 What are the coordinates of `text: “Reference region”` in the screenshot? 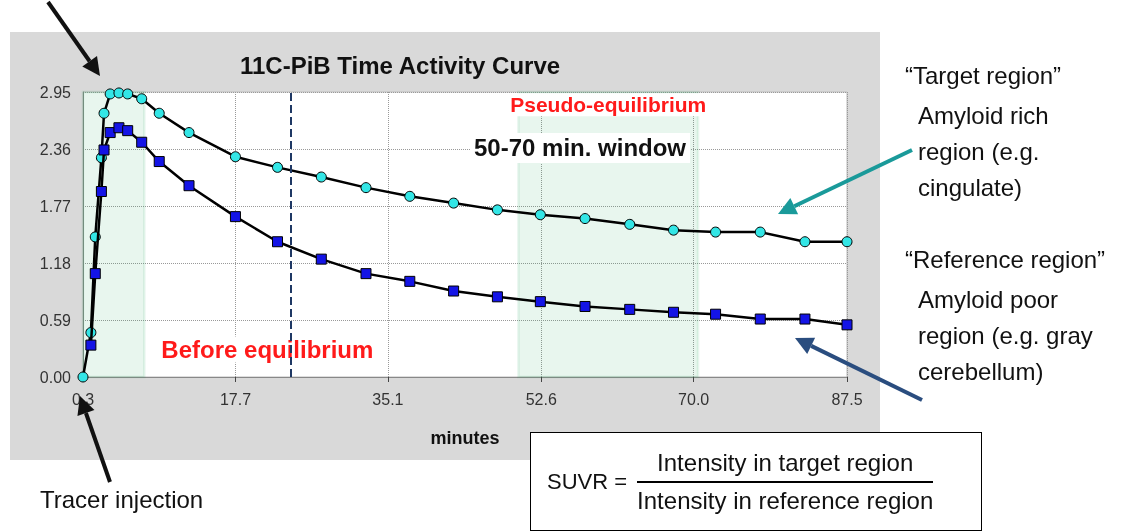 It's located at (1005, 260).